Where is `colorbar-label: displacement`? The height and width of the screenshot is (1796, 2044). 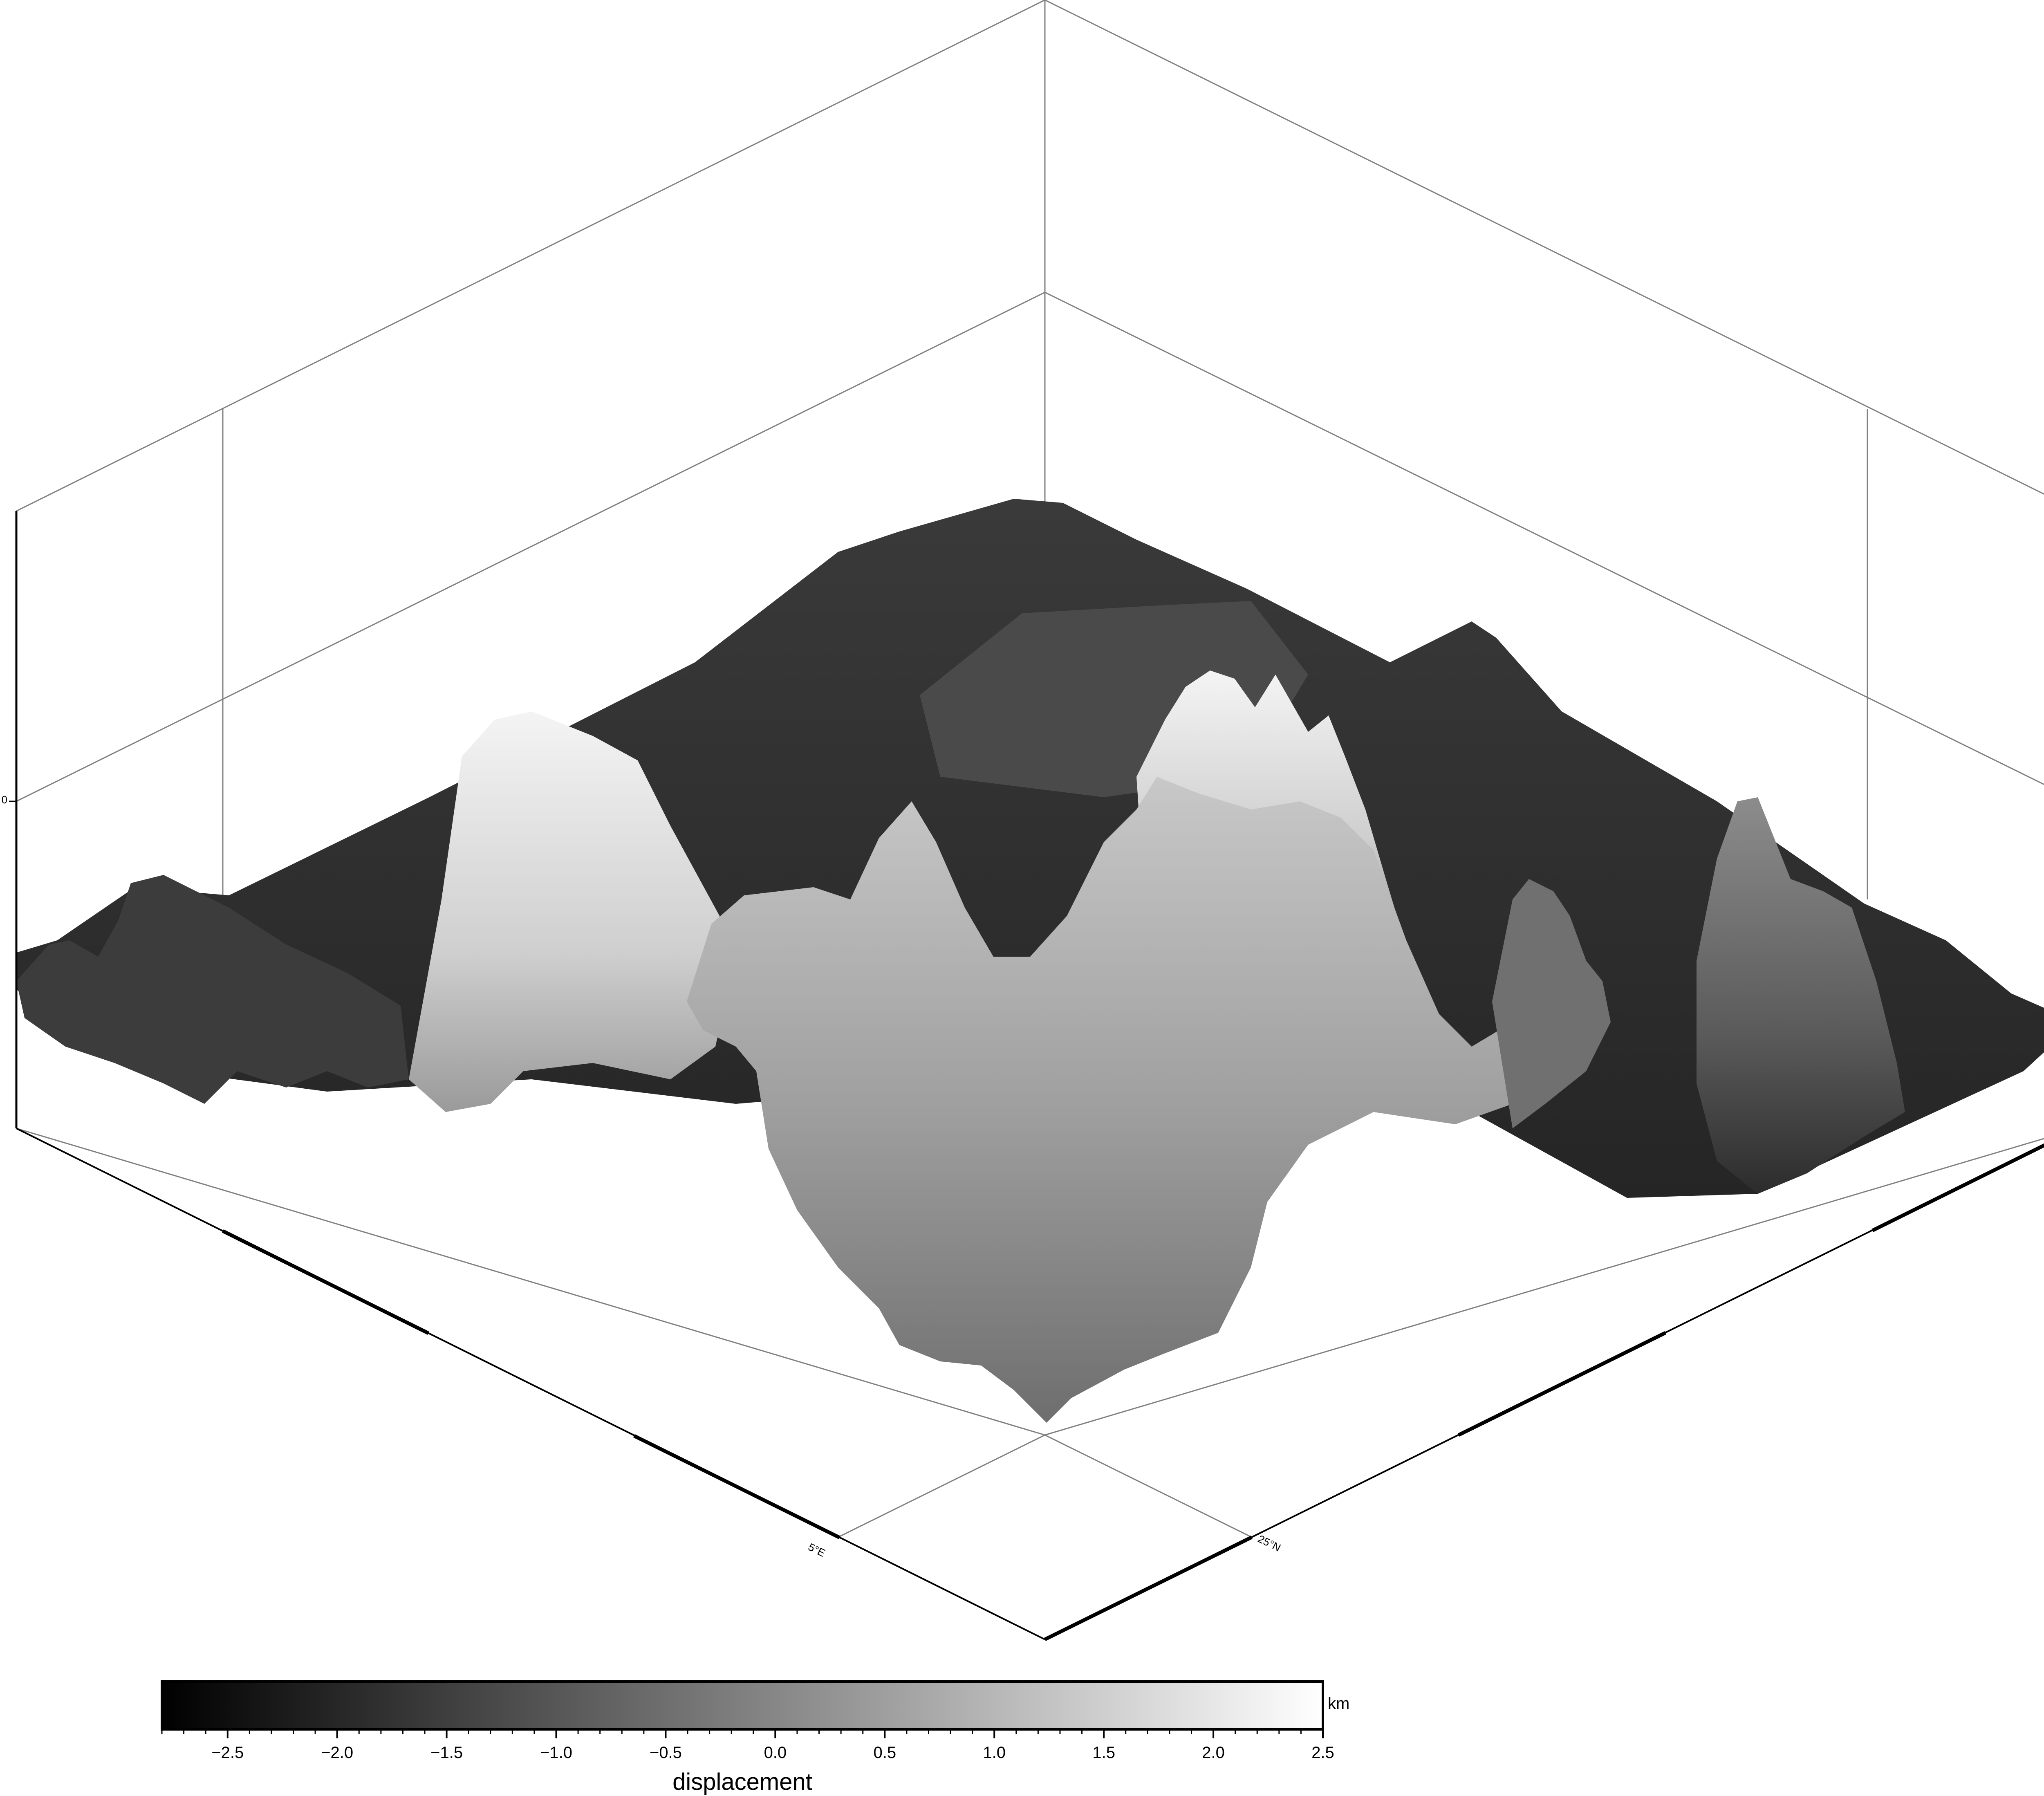
colorbar-label: displacement is located at coordinates (742, 1782).